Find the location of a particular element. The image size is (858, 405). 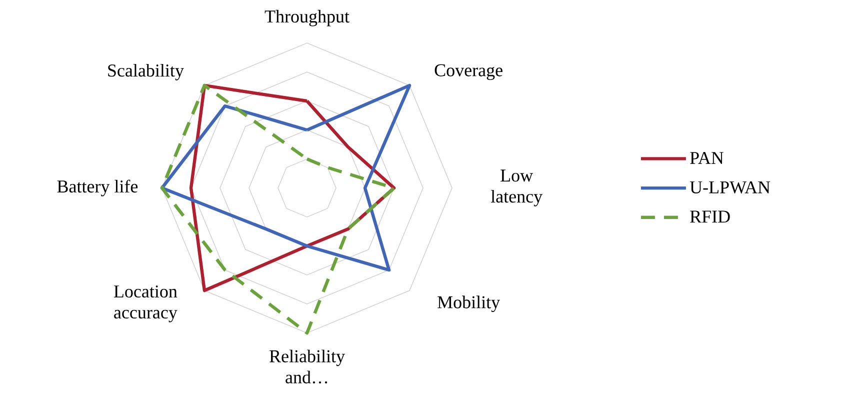

legend-label: U-LPWAN is located at coordinates (730, 187).